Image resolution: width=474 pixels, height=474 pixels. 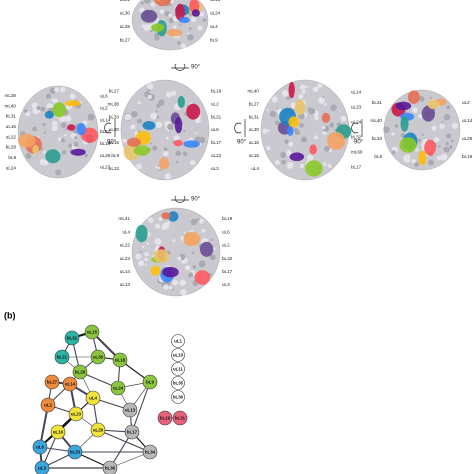 What do you see at coordinates (125, 218) in the screenshot?
I see `protein-label: mL41` at bounding box center [125, 218].